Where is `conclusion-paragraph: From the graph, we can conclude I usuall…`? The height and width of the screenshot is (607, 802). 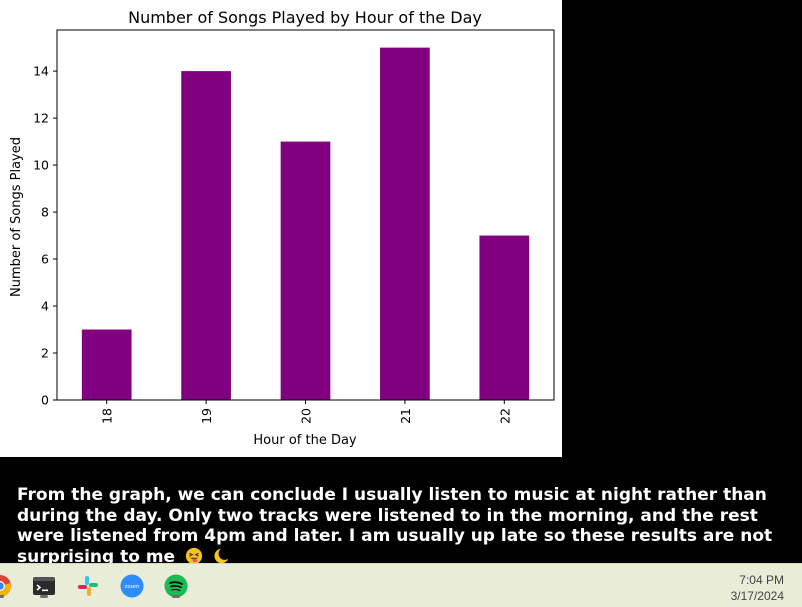 conclusion-paragraph: From the graph, we can conclude I usuall… is located at coordinates (402, 524).